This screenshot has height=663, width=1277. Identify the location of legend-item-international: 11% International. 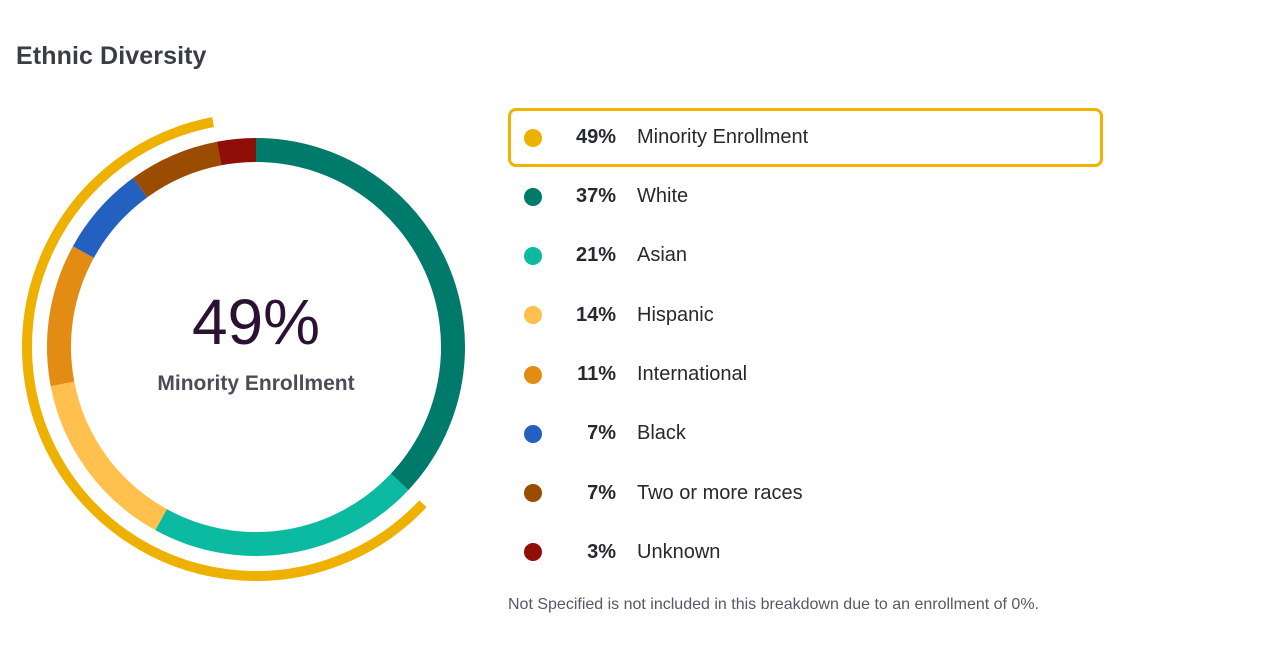
(805, 374).